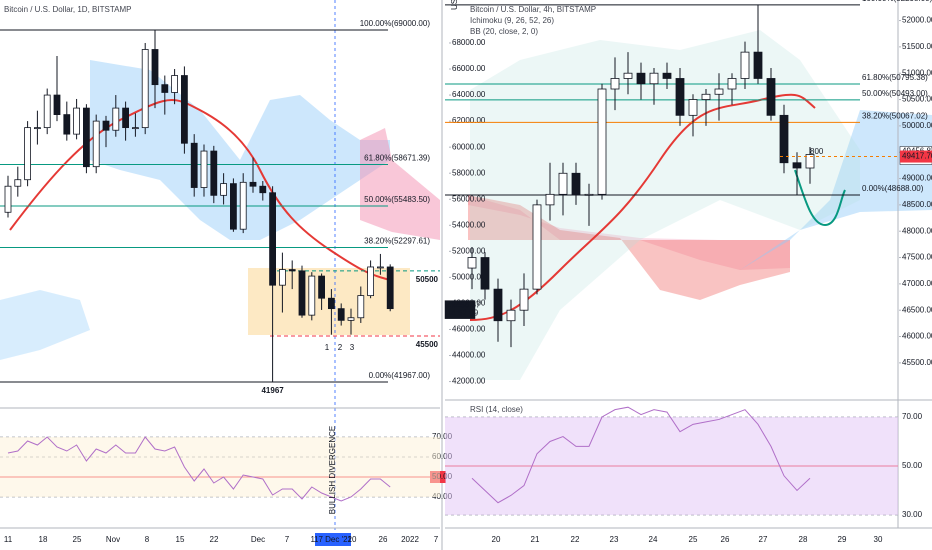 The width and height of the screenshot is (932, 550). Describe the element at coordinates (912, 416) in the screenshot. I see `rsi-tick-label: 70.00` at that location.